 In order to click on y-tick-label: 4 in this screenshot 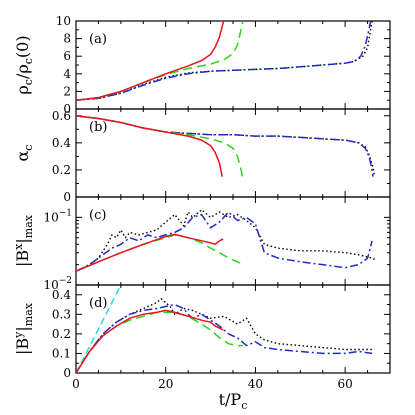, I will do `click(67, 74)`.